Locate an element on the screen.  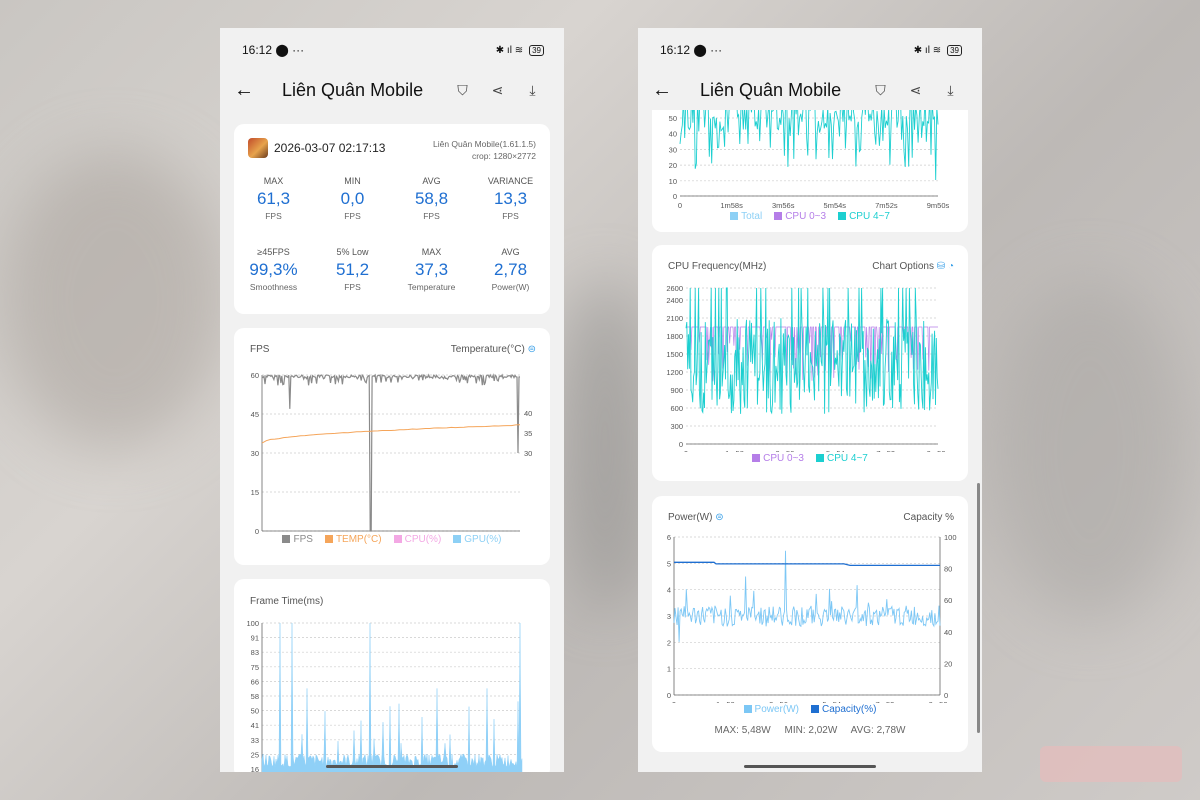
y-tick-label: 4 is located at coordinates (669, 590).